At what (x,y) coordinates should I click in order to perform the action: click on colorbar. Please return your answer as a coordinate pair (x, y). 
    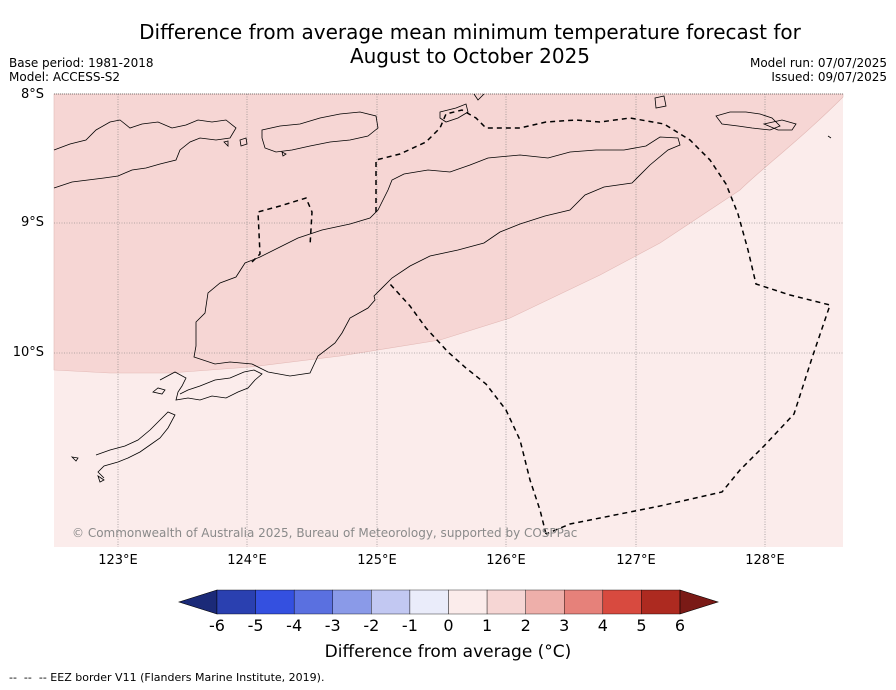
    Looking at the image, I should click on (448, 602).